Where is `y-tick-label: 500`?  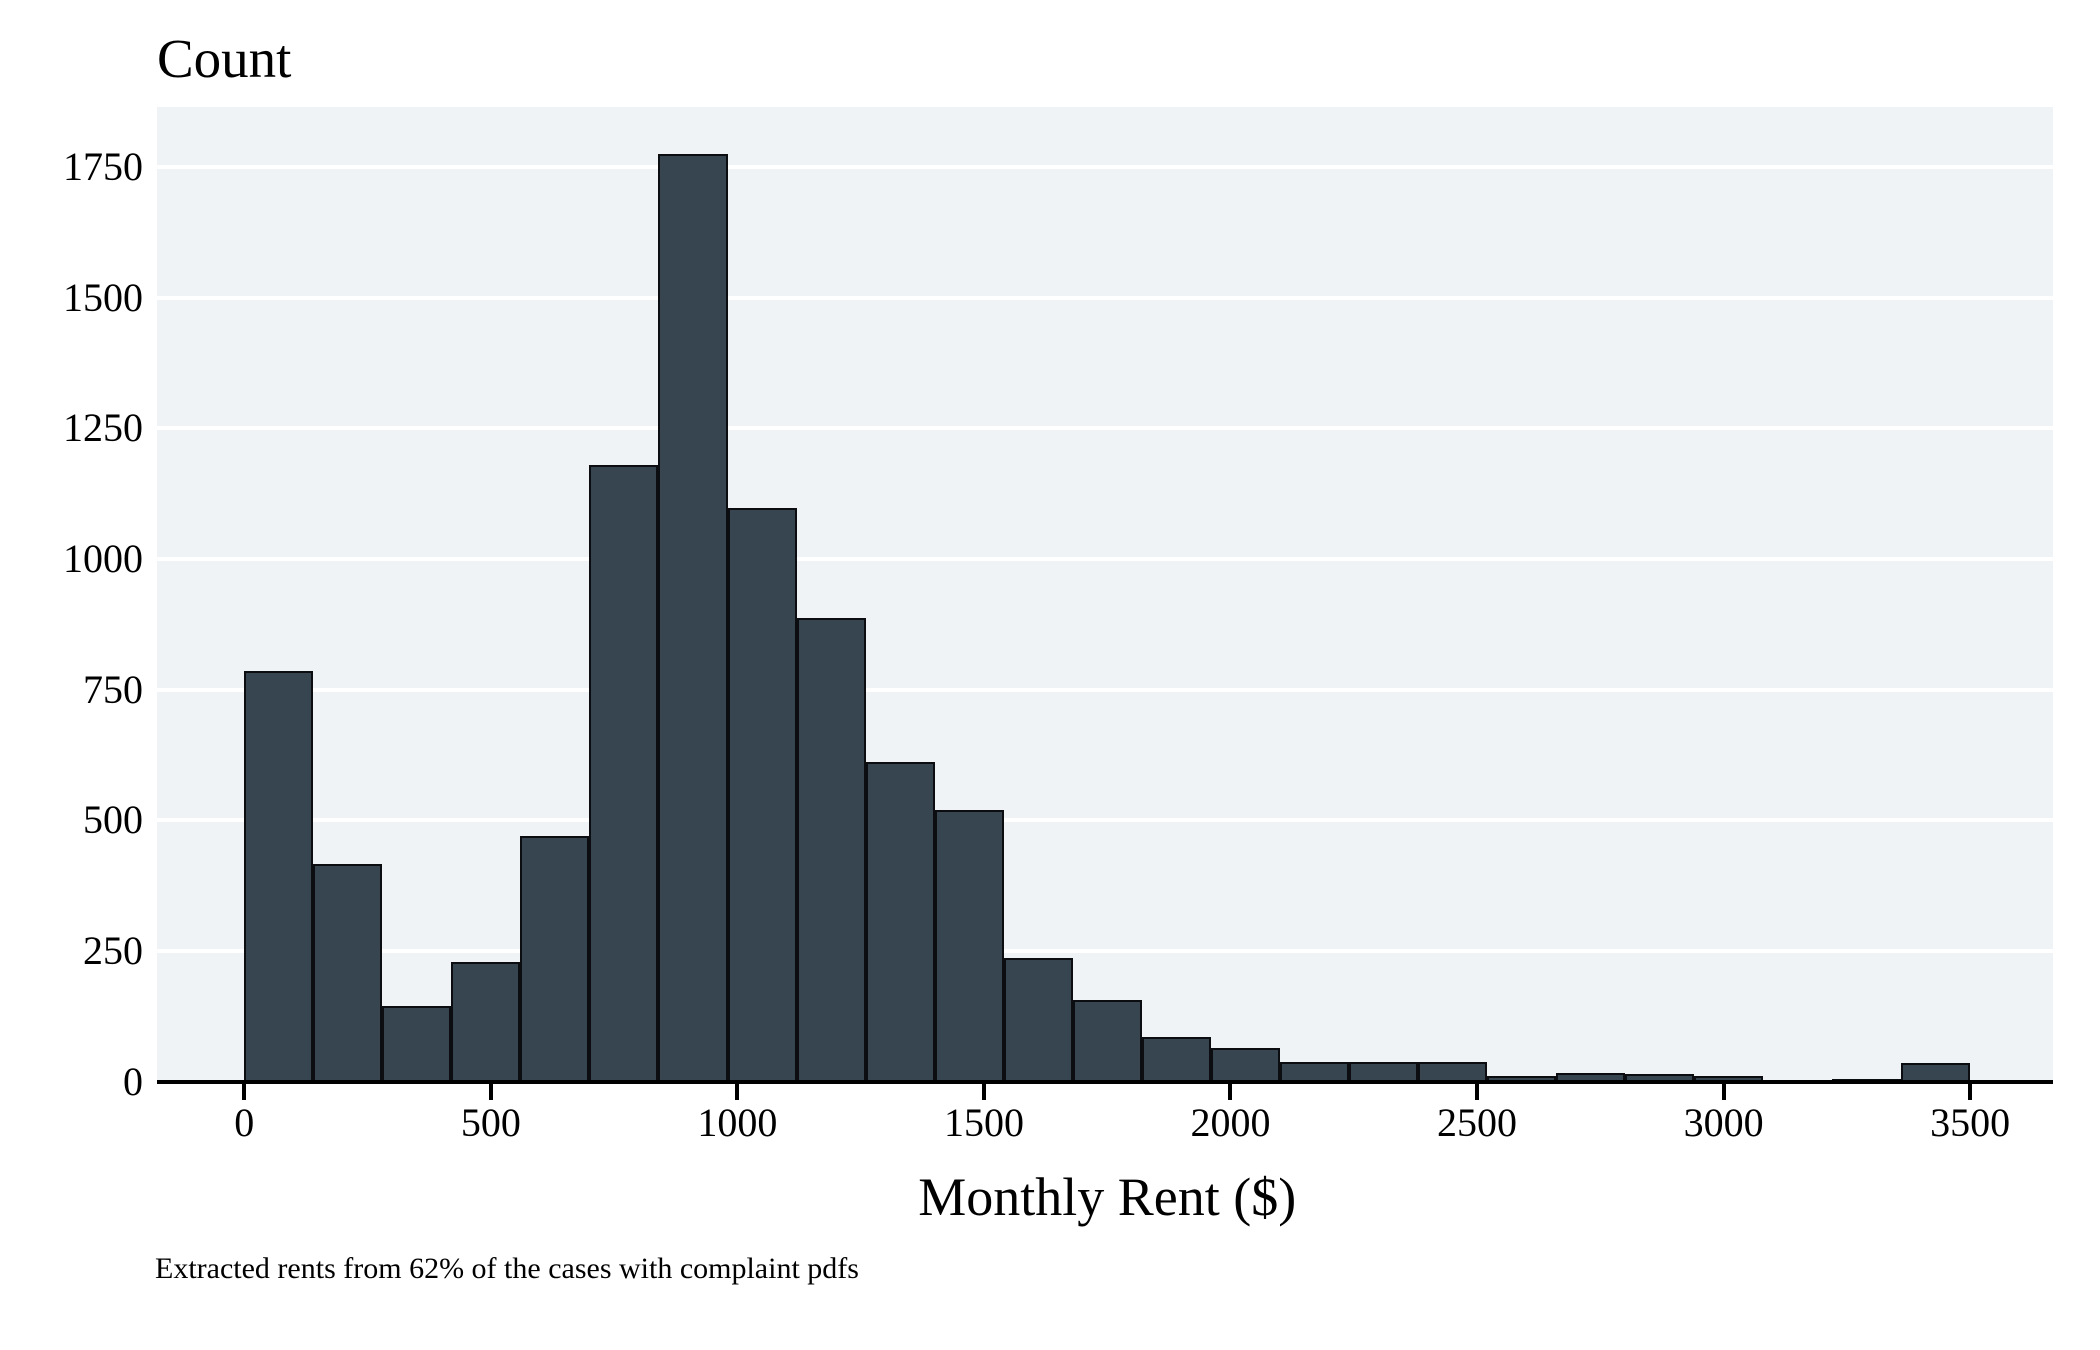
y-tick-label: 500 is located at coordinates (113, 820).